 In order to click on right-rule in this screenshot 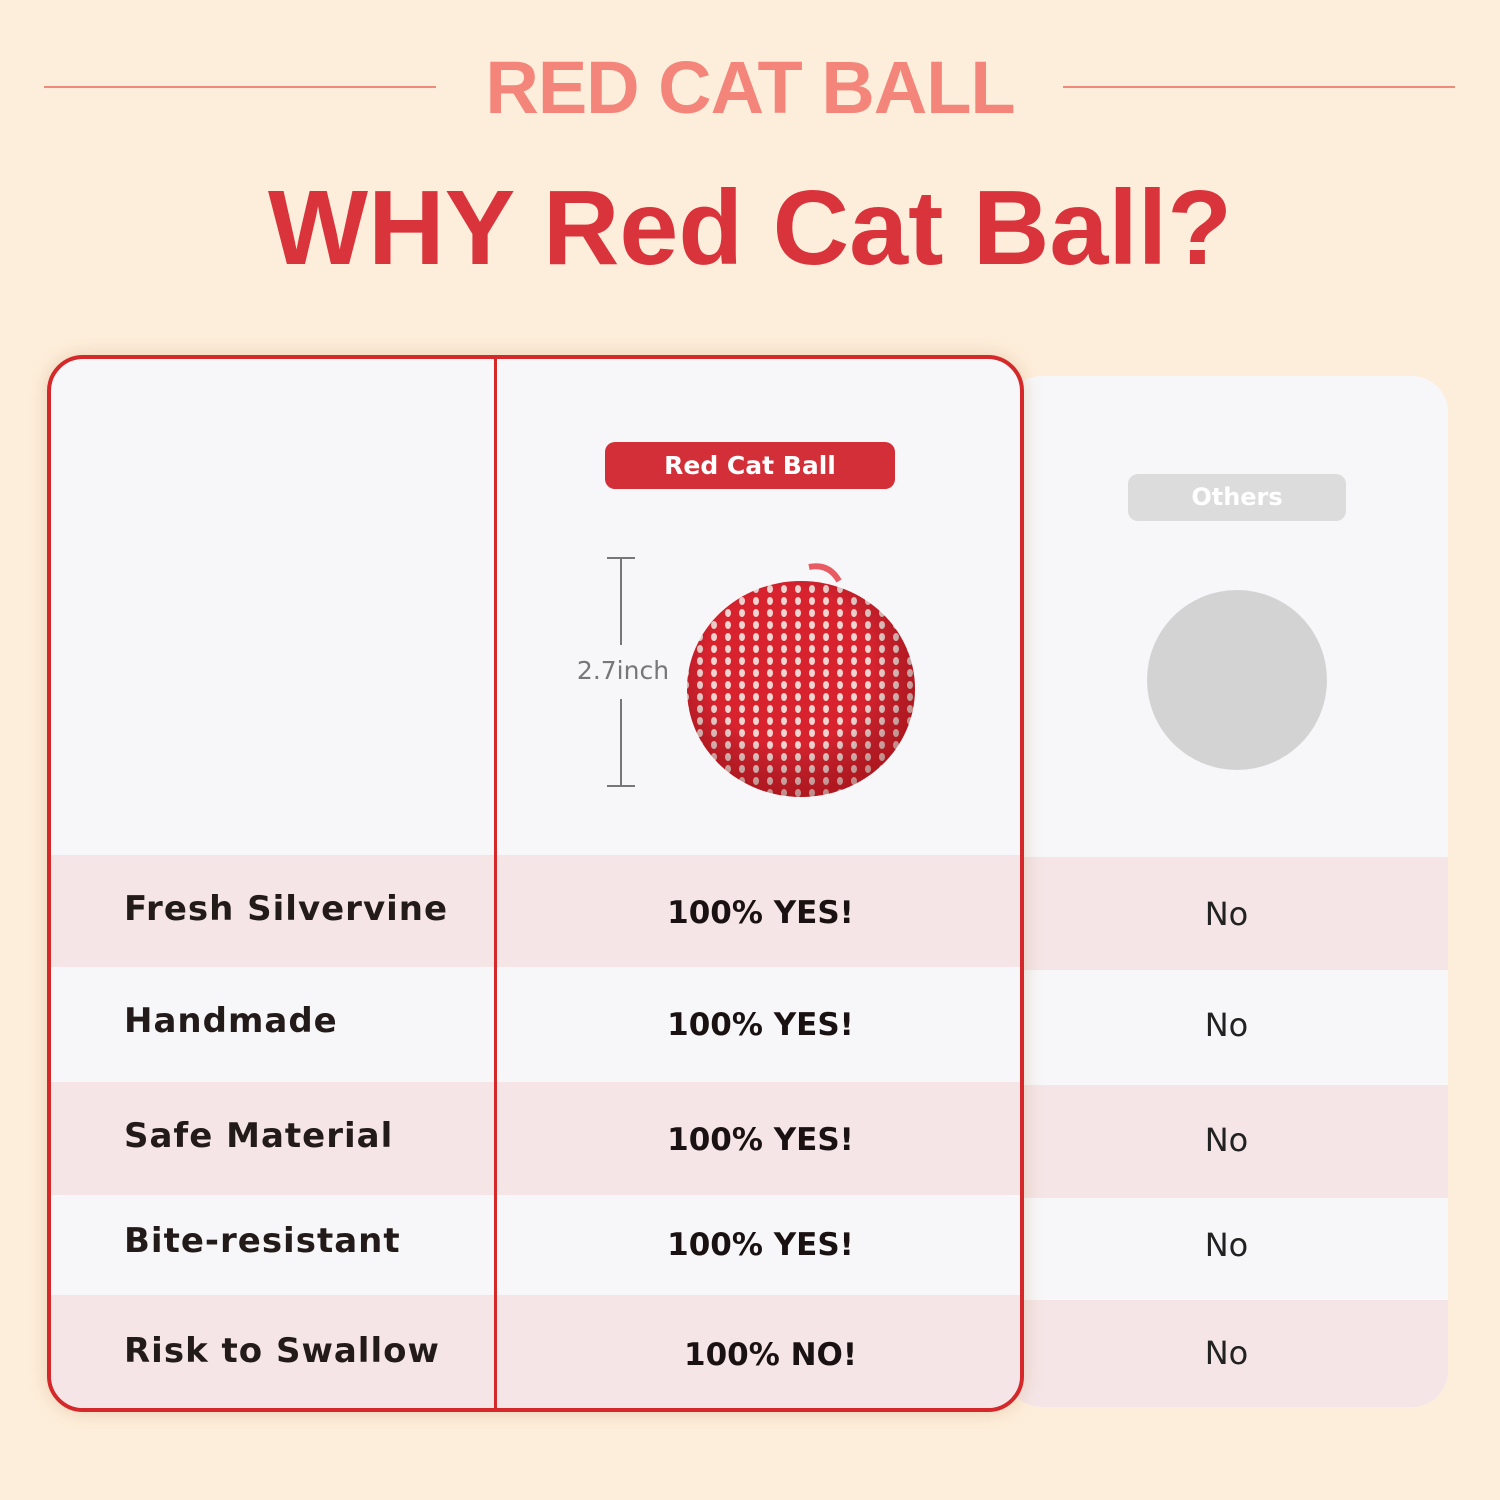, I will do `click(1259, 87)`.